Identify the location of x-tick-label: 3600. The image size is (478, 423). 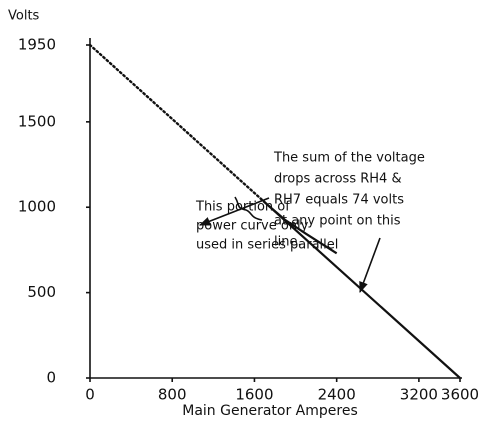
(459, 395).